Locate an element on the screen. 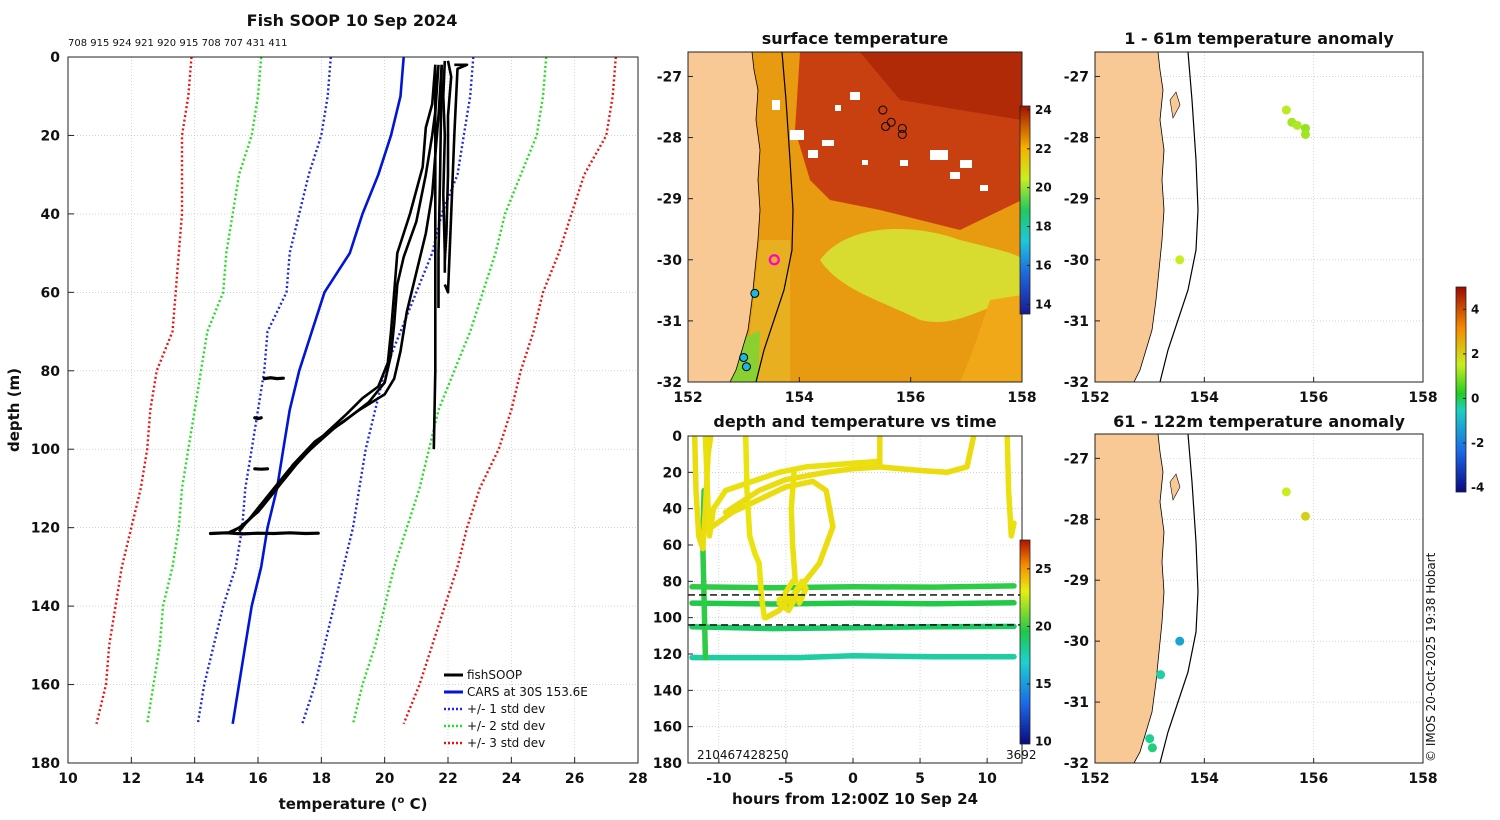 Image resolution: width=1500 pixels, height=820 pixels. profile-xtick-26: 26 is located at coordinates (574, 779).